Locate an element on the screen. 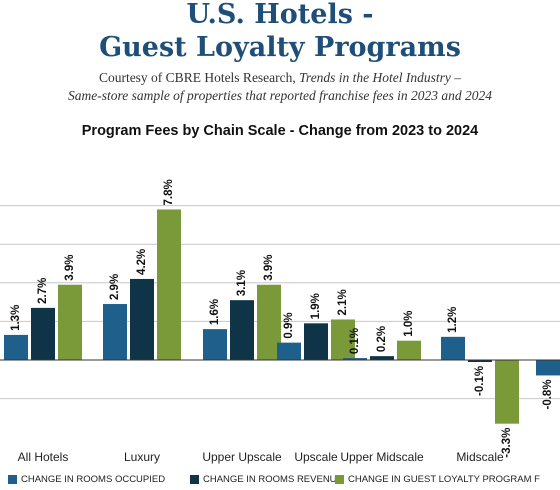 This screenshot has height=490, width=560. data-label: -0.1% is located at coordinates (480, 381).